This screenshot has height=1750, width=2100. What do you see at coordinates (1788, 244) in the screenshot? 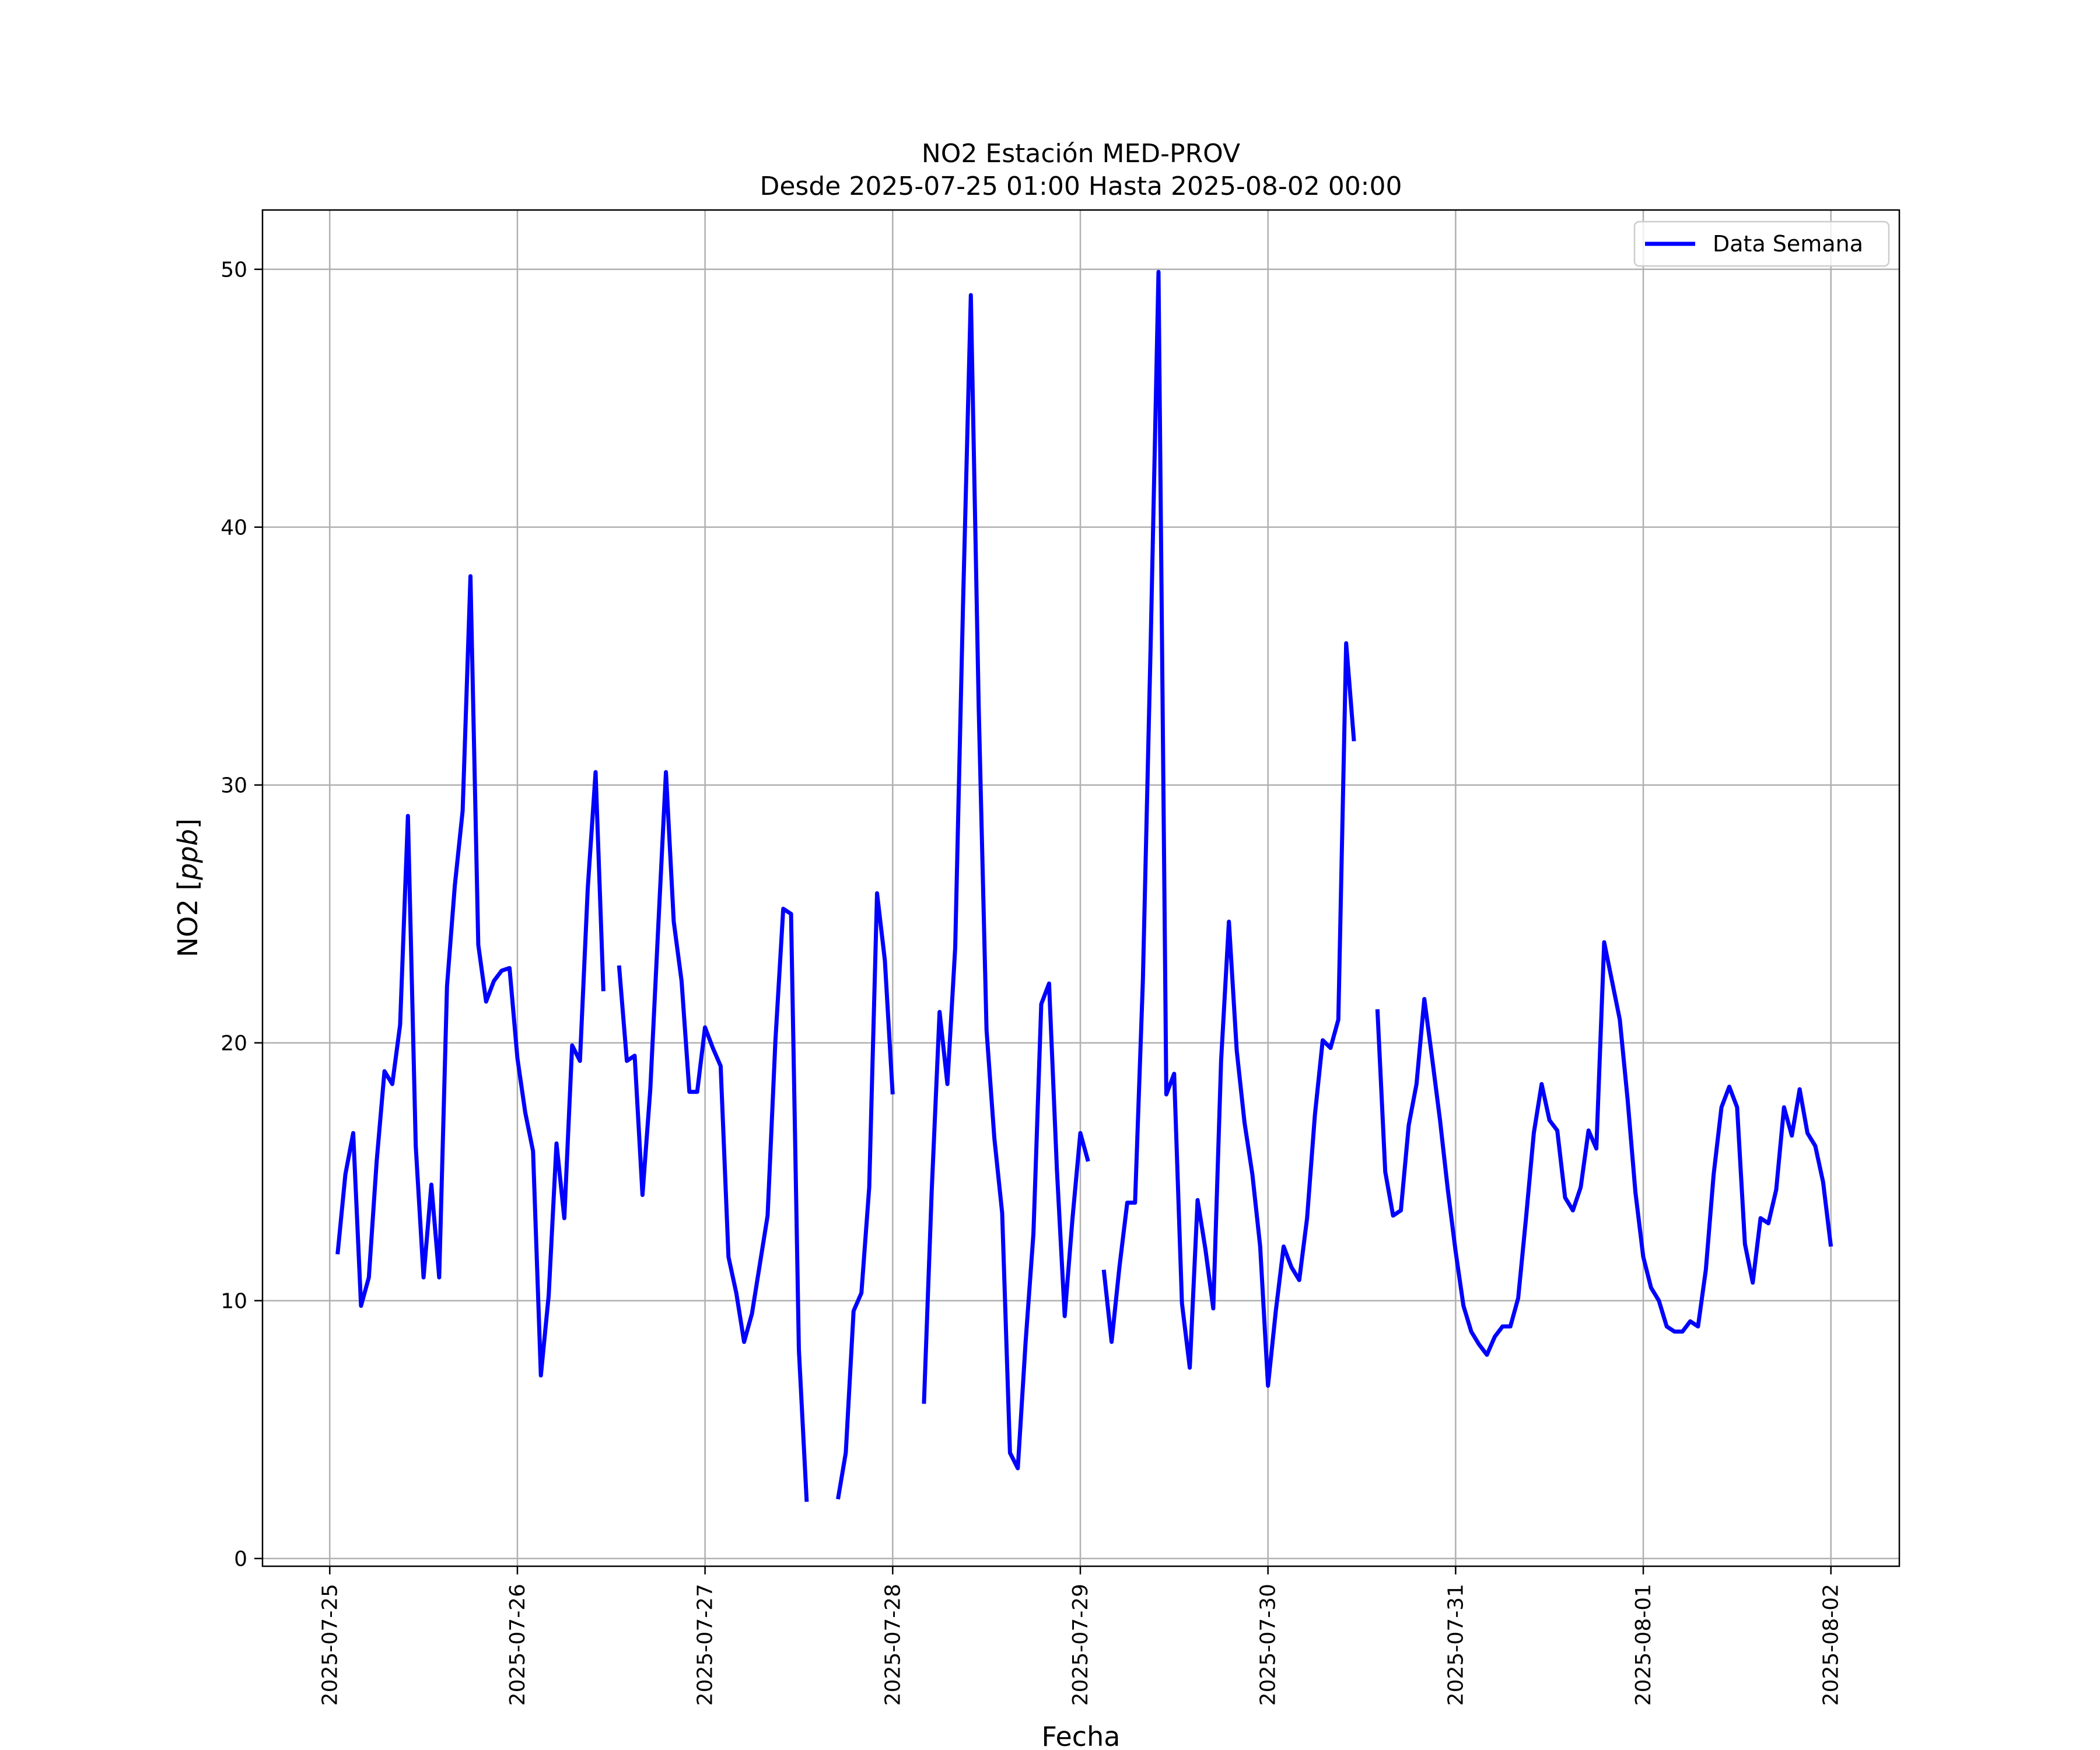
I see `legend-entry-data-semana: Data Semana` at bounding box center [1788, 244].